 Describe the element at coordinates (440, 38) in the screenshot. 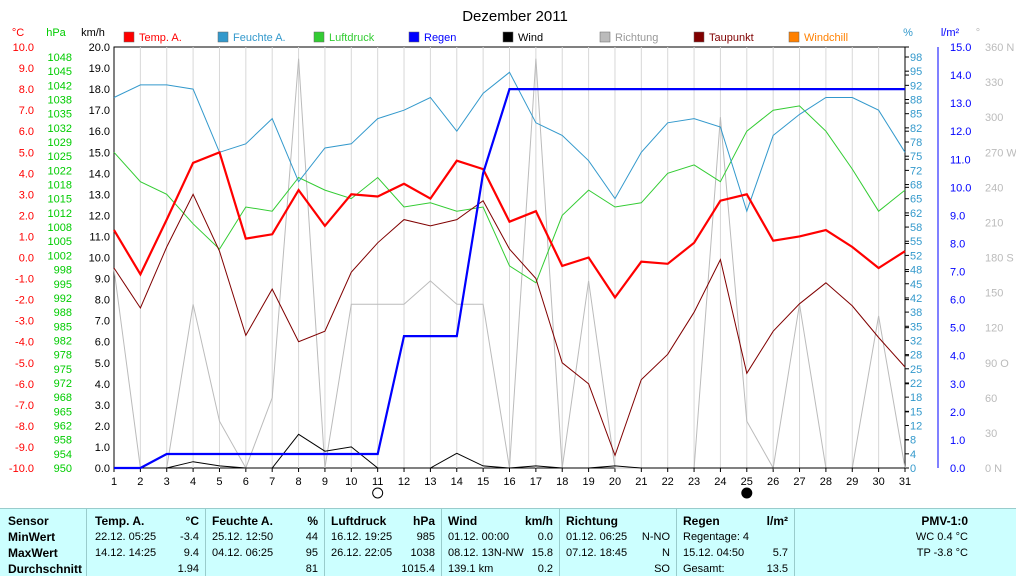

I see `legend-label: Regen` at that location.